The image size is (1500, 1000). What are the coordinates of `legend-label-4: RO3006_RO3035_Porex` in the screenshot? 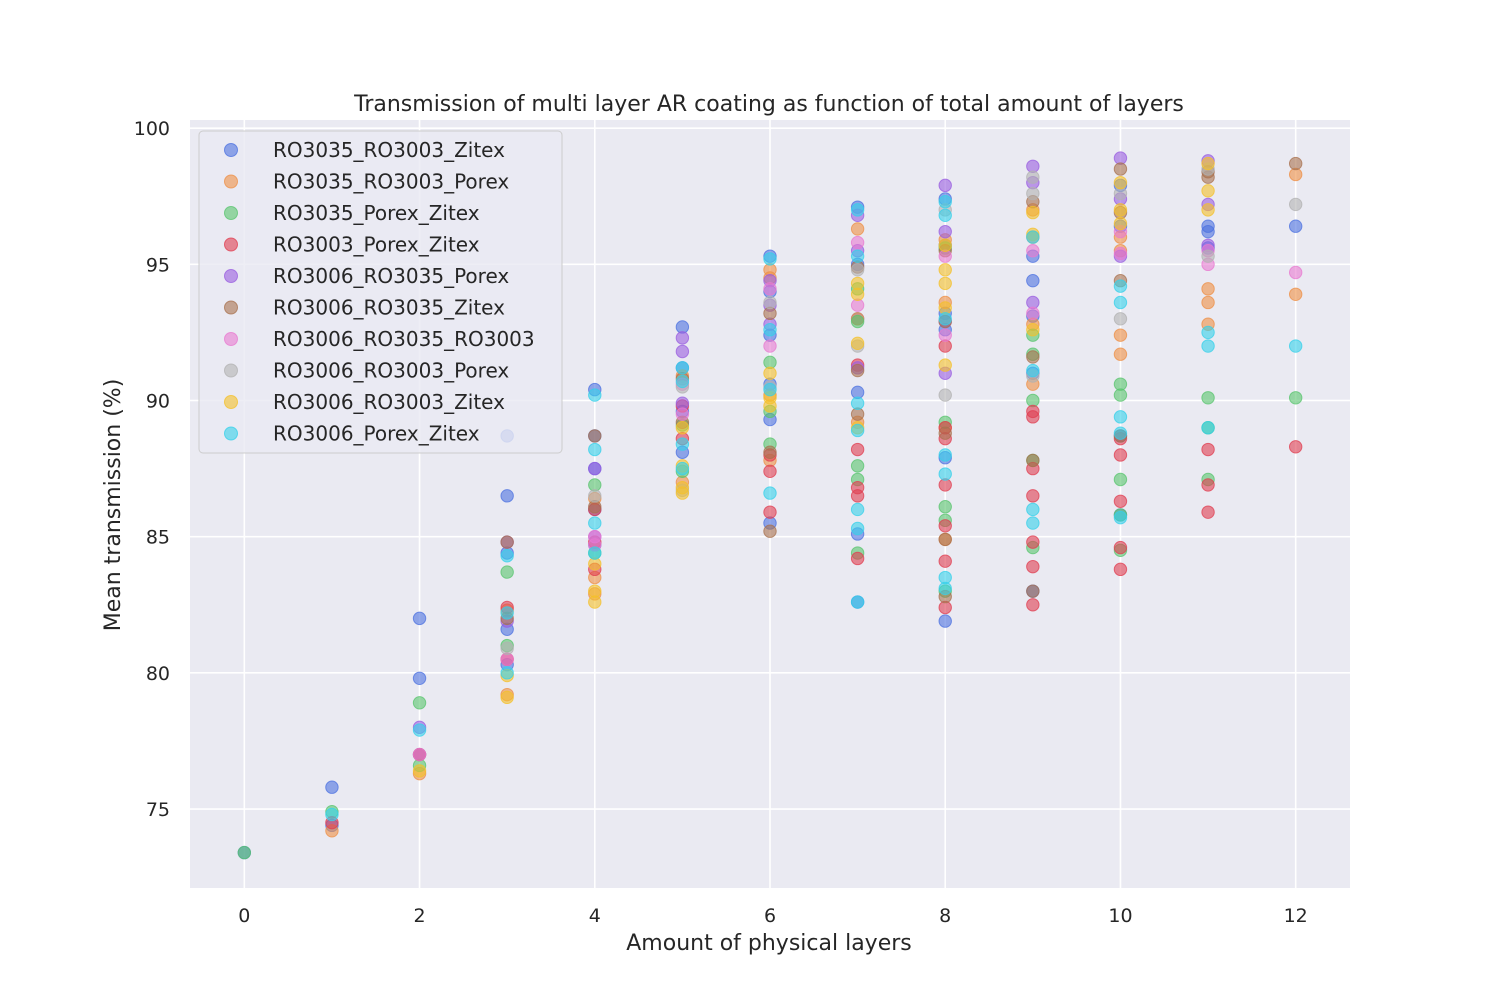 It's located at (391, 276).